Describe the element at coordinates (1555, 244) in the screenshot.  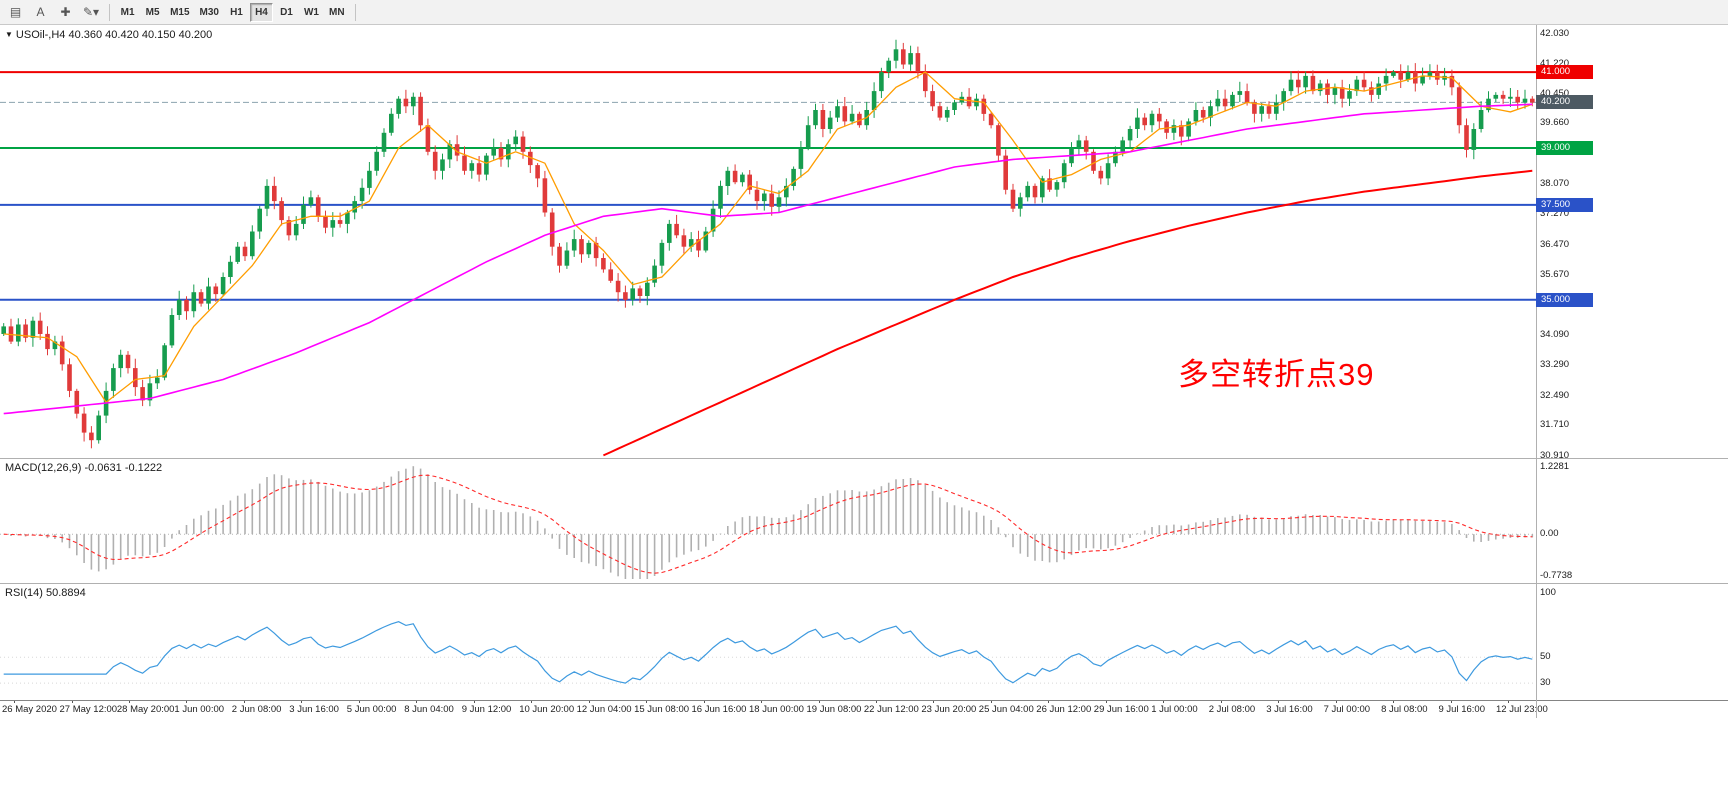
I see `price-axis-label: 36.470` at that location.